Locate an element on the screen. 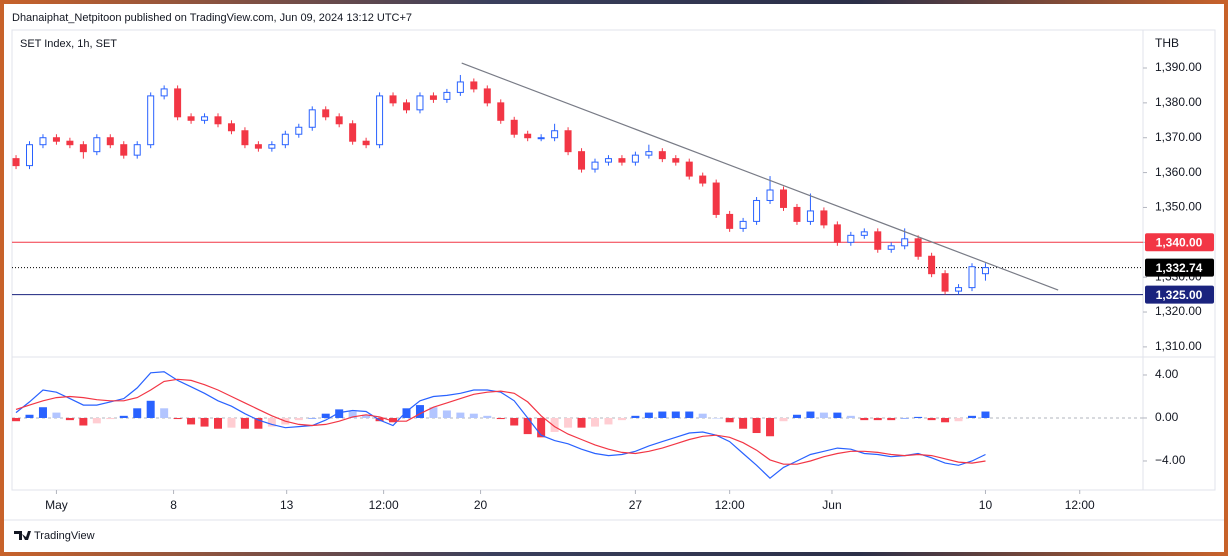 This screenshot has width=1228, height=556. price-label: 1,340.00 is located at coordinates (1179, 242).